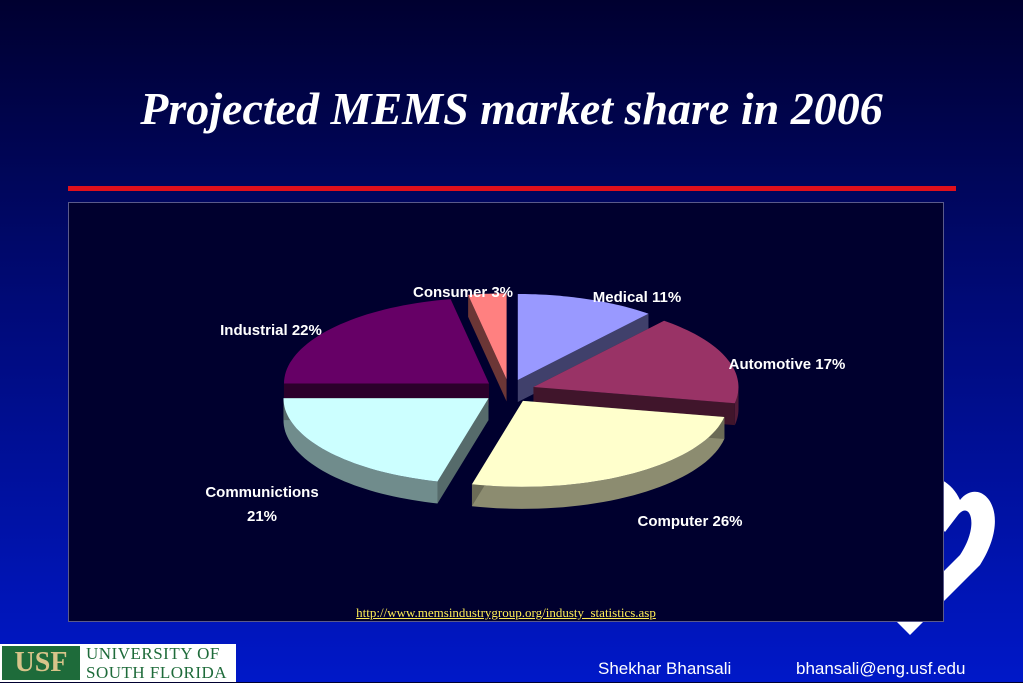 The height and width of the screenshot is (683, 1023). What do you see at coordinates (881, 668) in the screenshot?
I see `footer-email: bhansali@eng.usf.edu` at bounding box center [881, 668].